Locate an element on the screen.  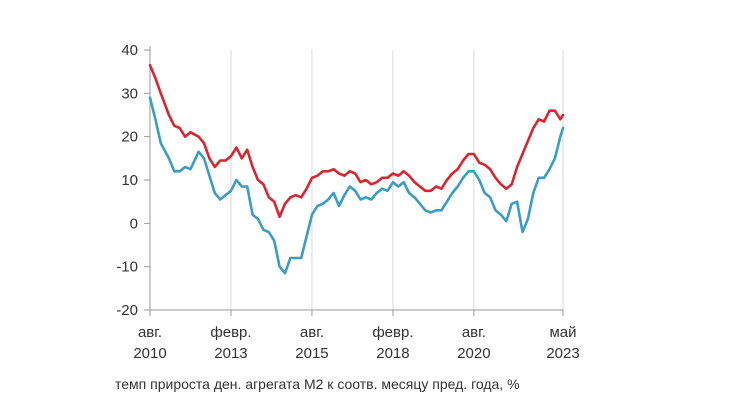
y-tick-label: 20 is located at coordinates (129, 137).